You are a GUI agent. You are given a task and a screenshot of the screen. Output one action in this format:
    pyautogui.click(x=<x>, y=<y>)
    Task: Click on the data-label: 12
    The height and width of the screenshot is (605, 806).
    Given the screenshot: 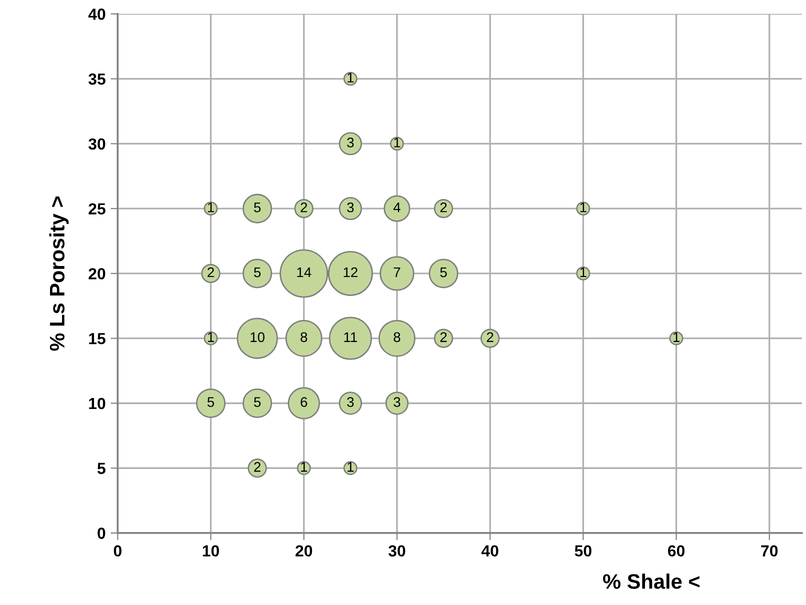 What is the action you would take?
    pyautogui.click(x=351, y=272)
    